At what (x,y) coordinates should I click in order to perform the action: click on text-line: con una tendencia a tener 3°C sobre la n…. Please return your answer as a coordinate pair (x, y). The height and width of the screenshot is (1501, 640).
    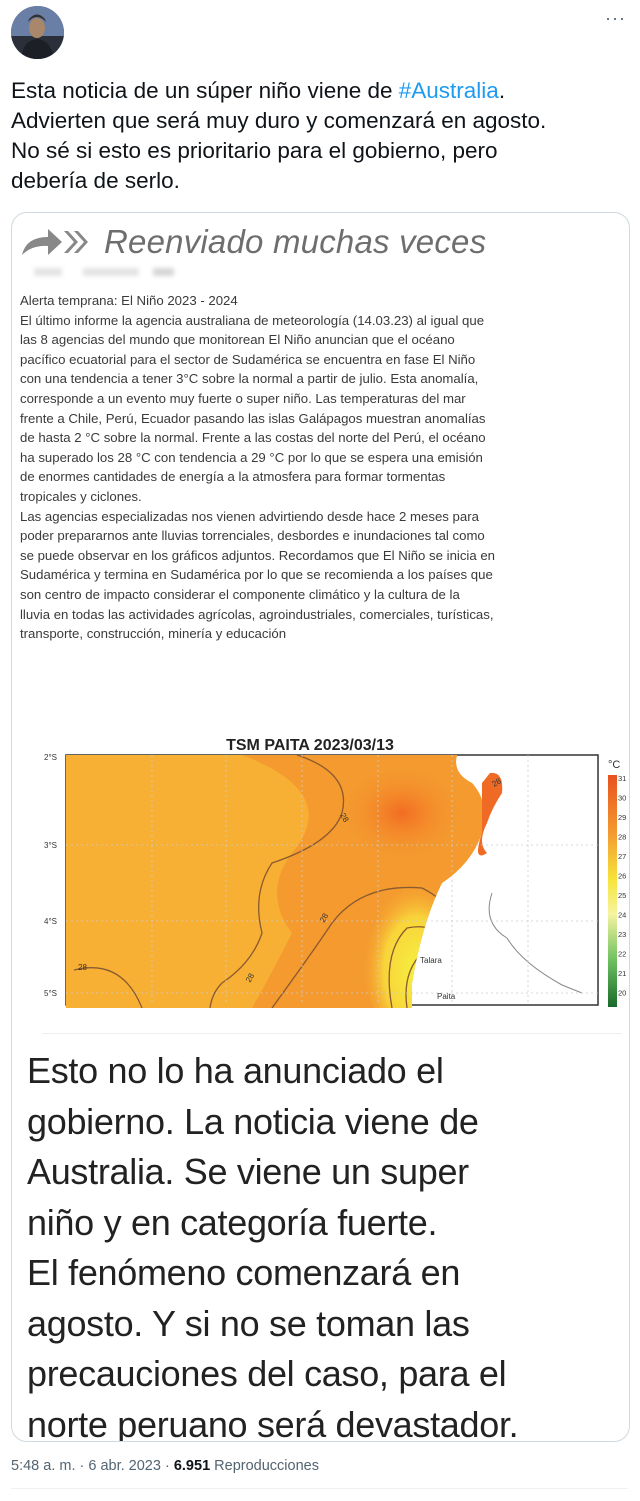
    Looking at the image, I should click on (249, 379).